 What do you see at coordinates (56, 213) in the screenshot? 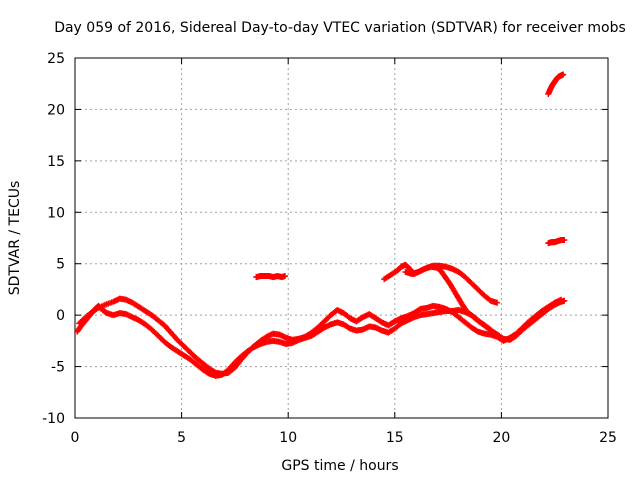
I see `y-tick-label: 10` at bounding box center [56, 213].